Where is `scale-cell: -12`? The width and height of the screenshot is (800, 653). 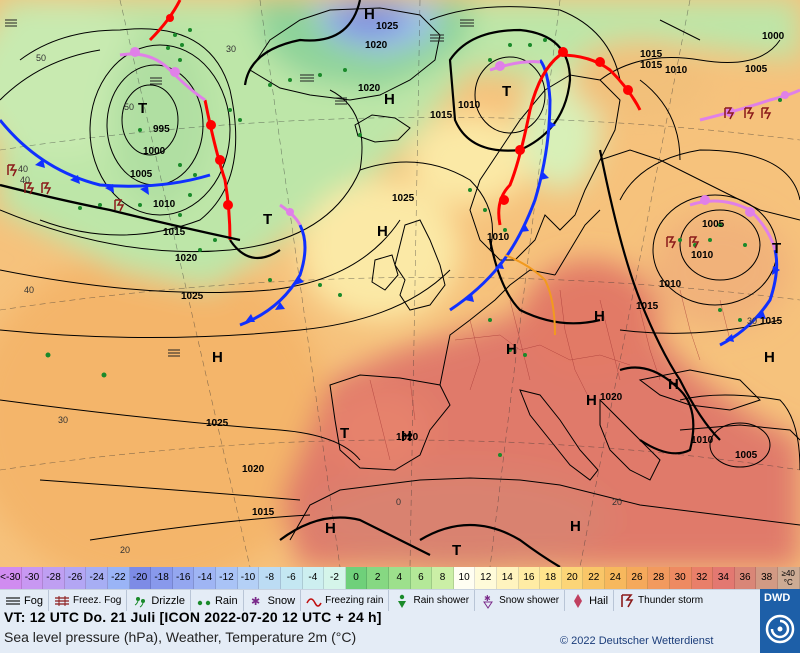
scale-cell: -12 is located at coordinates (227, 578).